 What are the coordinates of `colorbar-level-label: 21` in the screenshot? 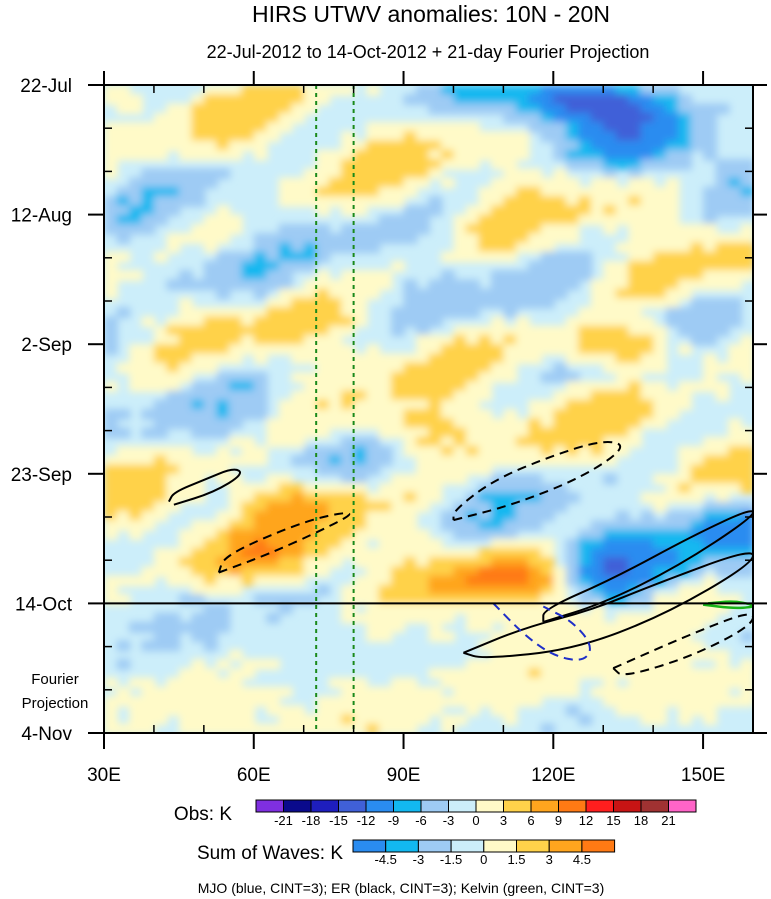 It's located at (668, 820).